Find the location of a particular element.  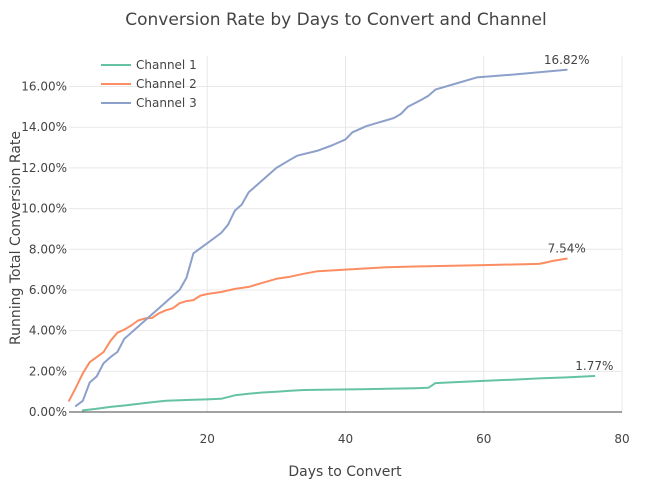

legend-item-channel-3: Channel 3 is located at coordinates (149, 103).